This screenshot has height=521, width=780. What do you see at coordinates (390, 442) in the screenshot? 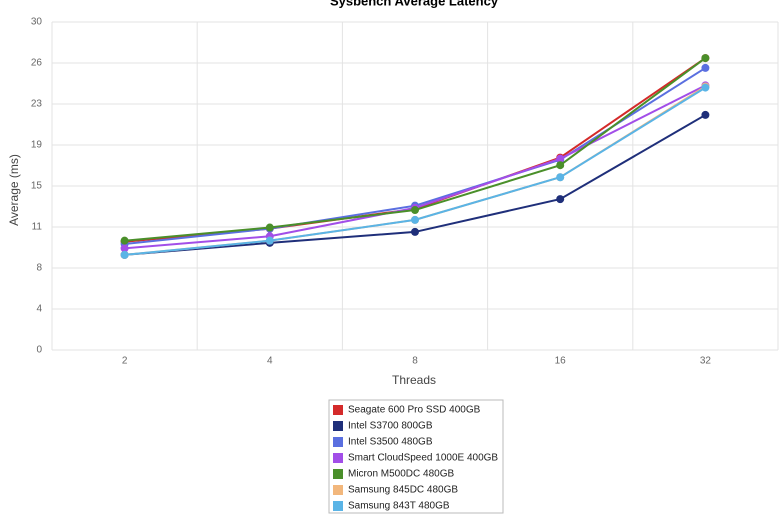
I see `legend-label: Intel S3500 480GB` at bounding box center [390, 442].